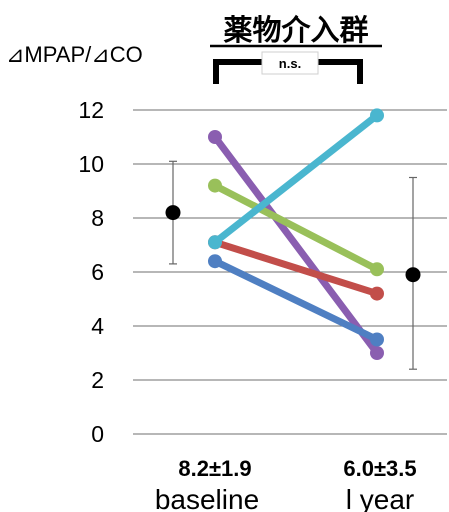  I want to click on y-tick-label: 12, so click(91, 110).